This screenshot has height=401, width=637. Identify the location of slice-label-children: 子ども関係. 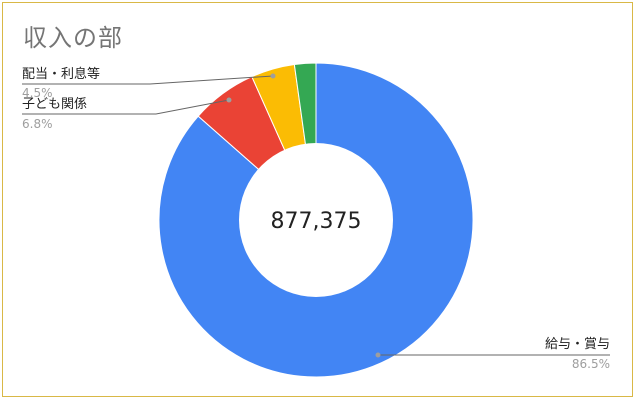
(54, 104).